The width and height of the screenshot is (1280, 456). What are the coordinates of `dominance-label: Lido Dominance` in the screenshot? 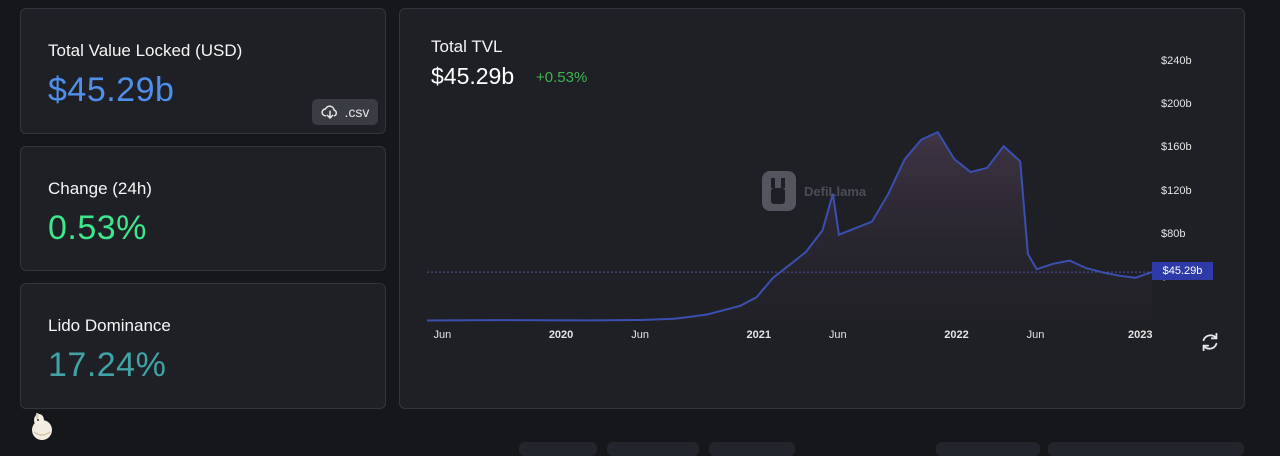 It's located at (109, 325).